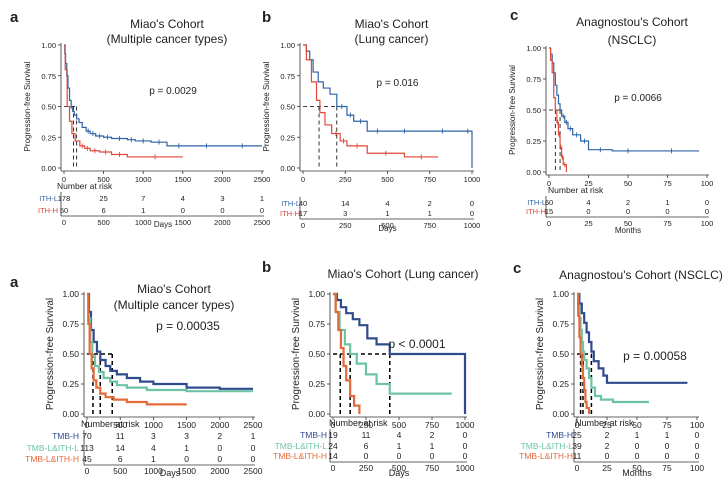 This screenshot has height=485, width=725. I want to click on risk-value: 7, so click(143, 198).